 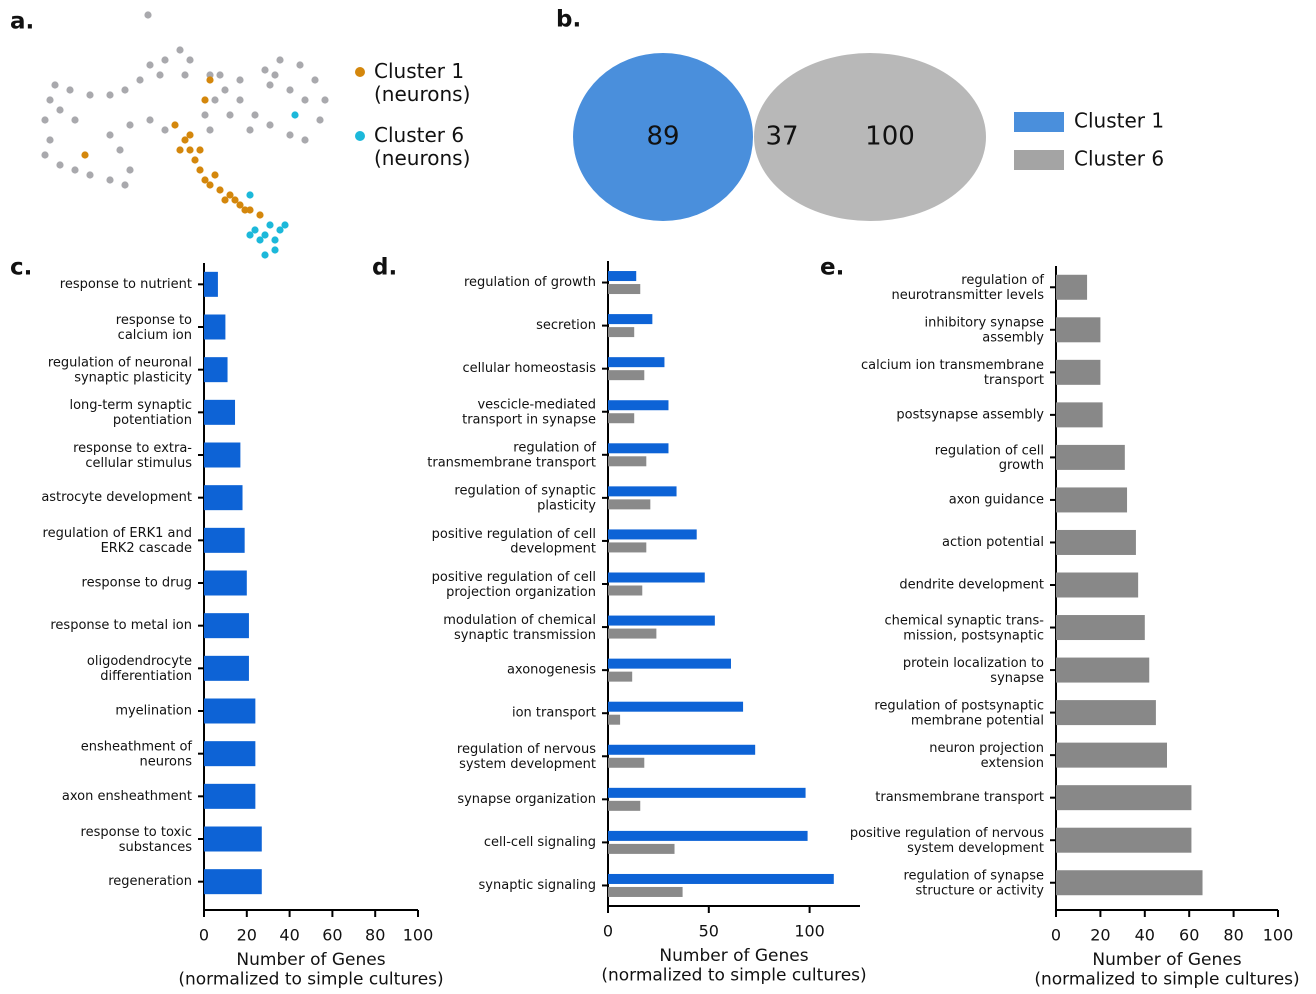 I want to click on category-label: regeneration, so click(x=150, y=881).